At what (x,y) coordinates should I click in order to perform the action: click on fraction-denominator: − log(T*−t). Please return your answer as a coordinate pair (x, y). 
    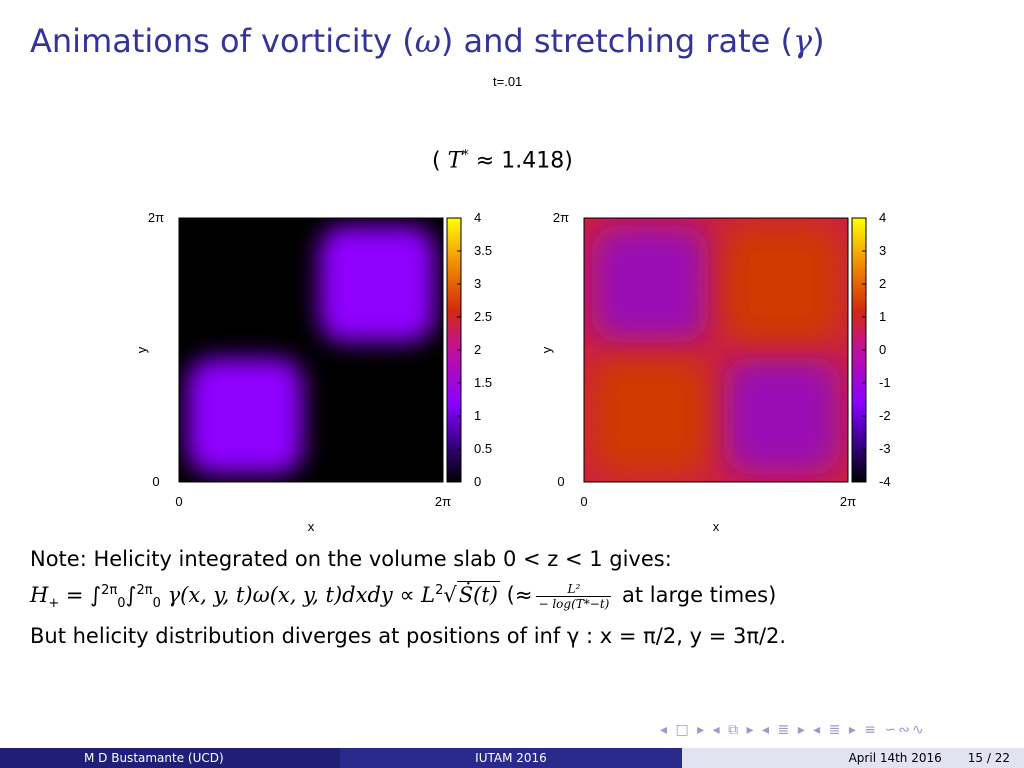
    Looking at the image, I should click on (574, 603).